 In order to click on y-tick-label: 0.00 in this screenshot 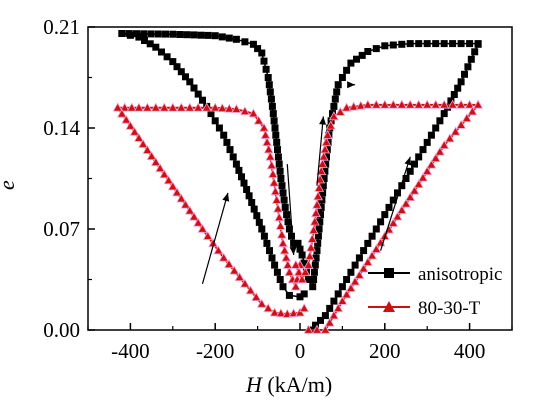, I will do `click(61, 330)`.